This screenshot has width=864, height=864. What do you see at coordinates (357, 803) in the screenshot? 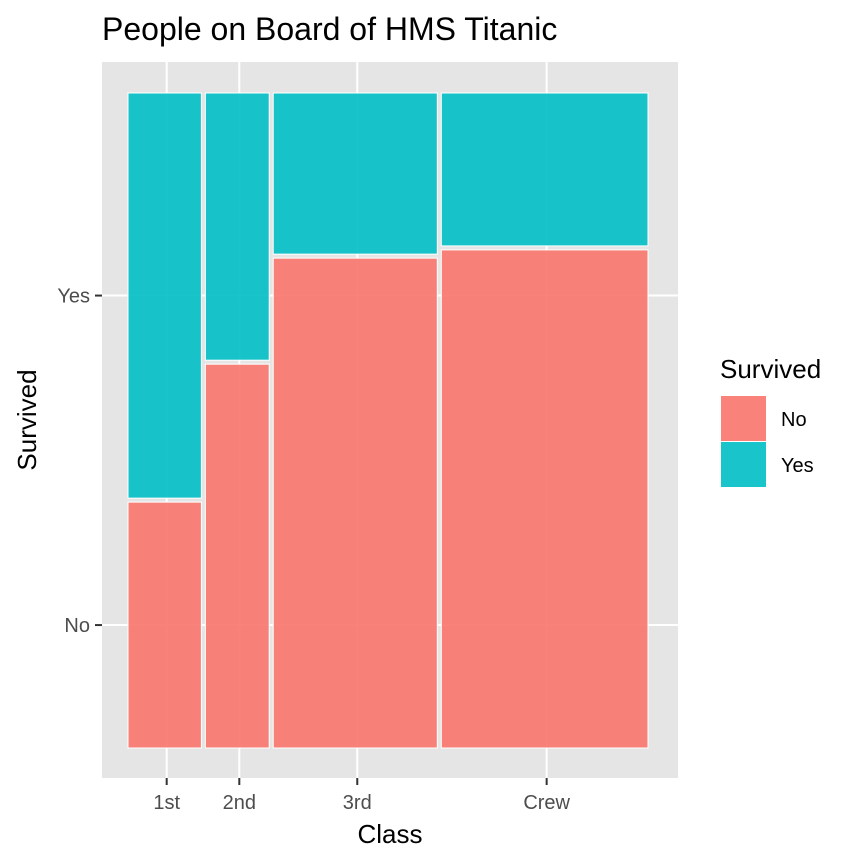
I see `x-tick-label-3rd: 3rd` at bounding box center [357, 803].